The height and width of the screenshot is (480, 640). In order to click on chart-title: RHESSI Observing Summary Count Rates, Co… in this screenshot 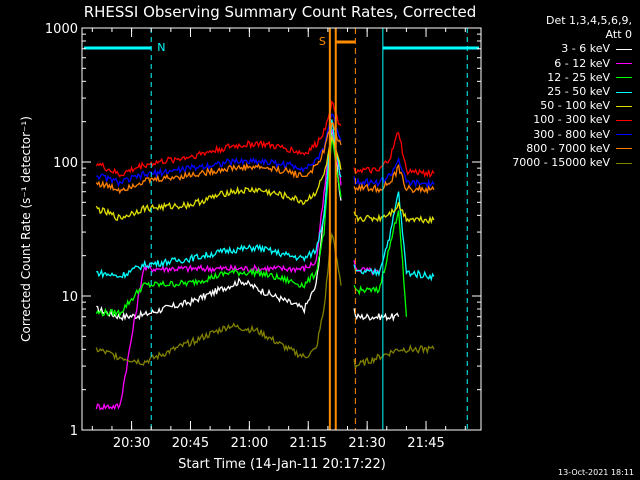, I will do `click(280, 12)`.